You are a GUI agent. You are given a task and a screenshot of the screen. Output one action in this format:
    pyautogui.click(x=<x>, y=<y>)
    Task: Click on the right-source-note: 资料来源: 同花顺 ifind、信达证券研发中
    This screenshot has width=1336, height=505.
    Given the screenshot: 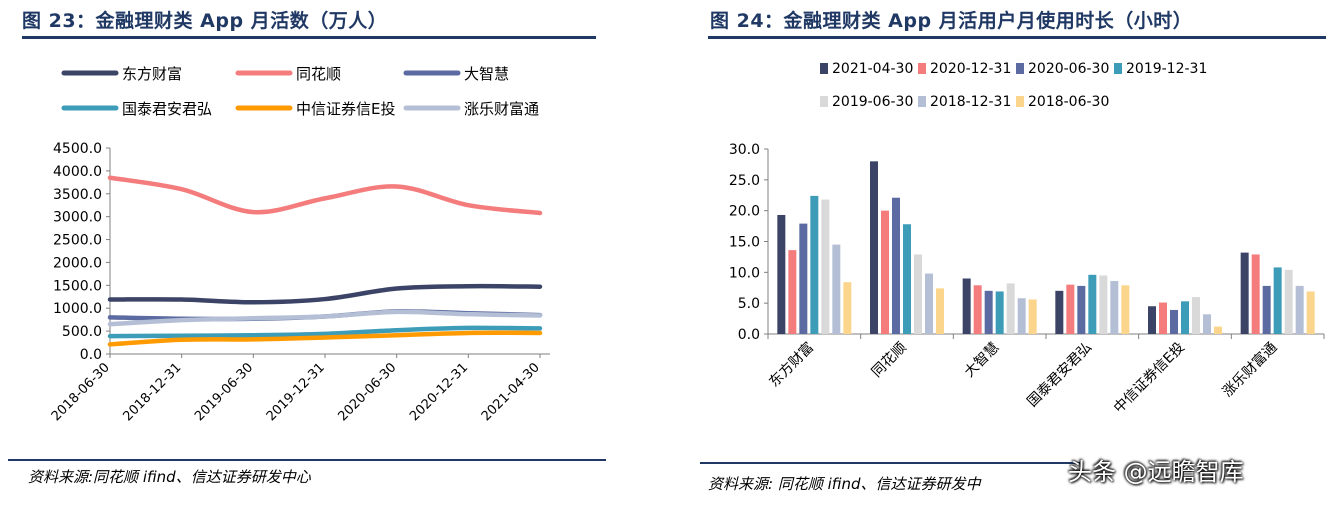 What is the action you would take?
    pyautogui.click(x=844, y=484)
    